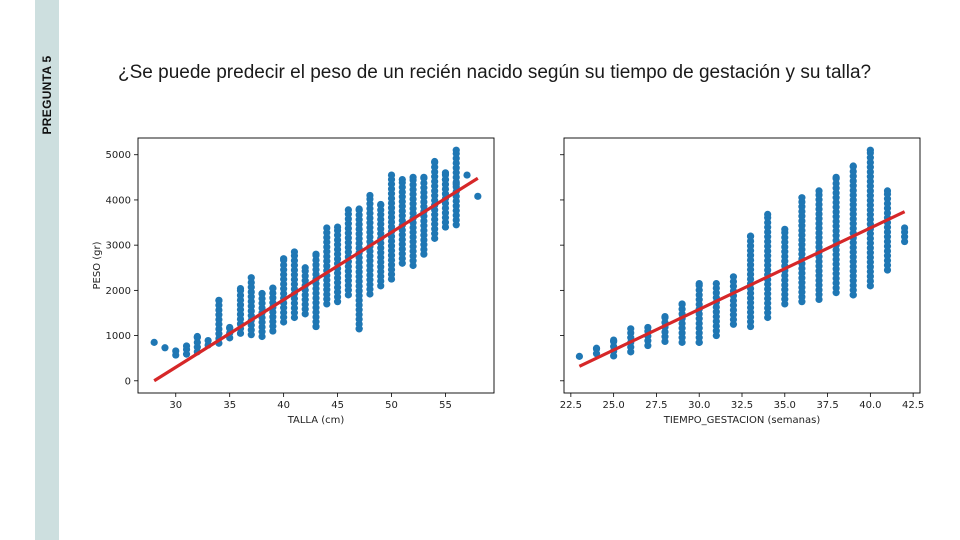 This screenshot has width=960, height=540. I want to click on chart-1-y-tick-label: 2000, so click(118, 291).